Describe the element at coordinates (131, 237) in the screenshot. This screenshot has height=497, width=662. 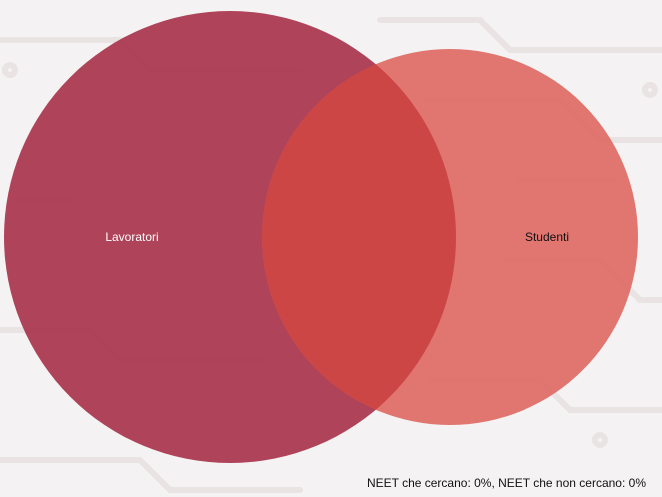
I see `venn-label-lavoratori: Lavoratori` at that location.